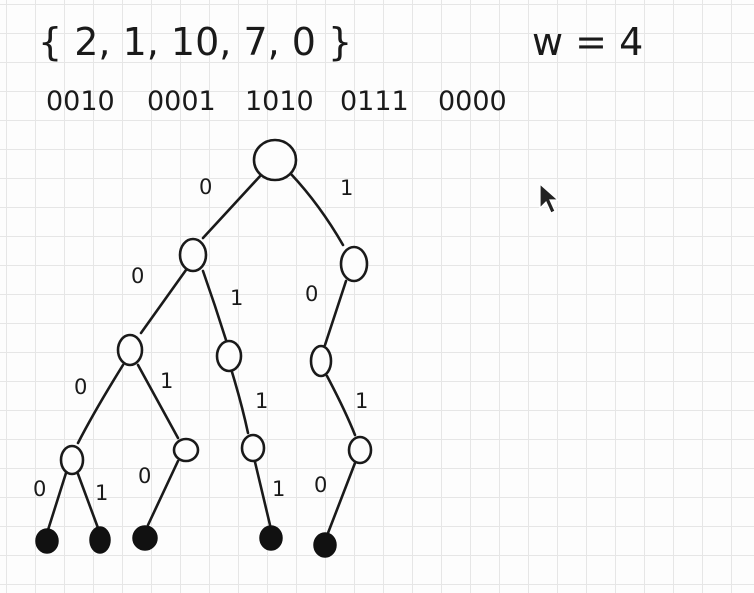  I want to click on edge-rlr-left, so click(341, 498).